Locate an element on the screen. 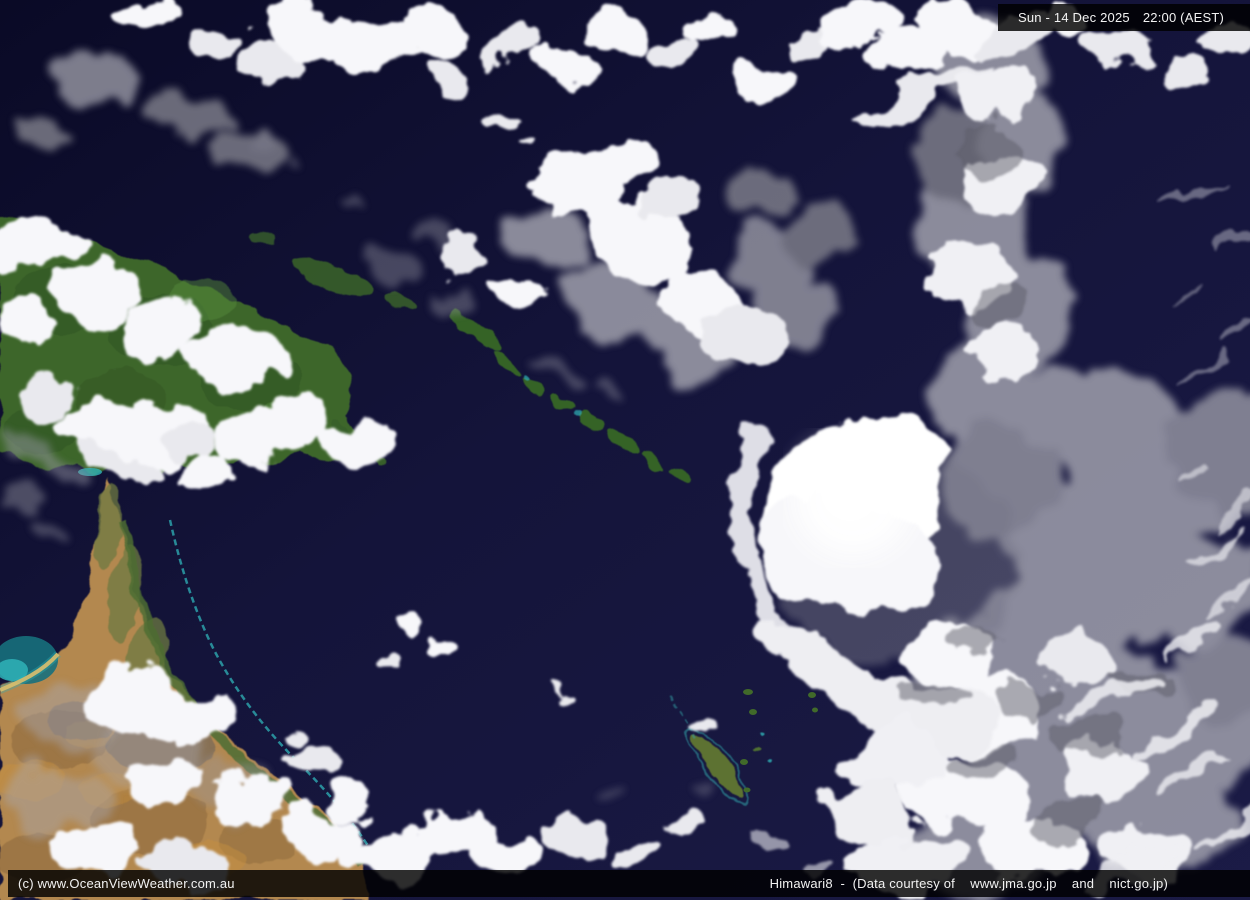 Image resolution: width=1250 pixels, height=900 pixels. timestamp-bar: Sun - 14 Dec 2025 22:00 (AEST) is located at coordinates (1124, 17).